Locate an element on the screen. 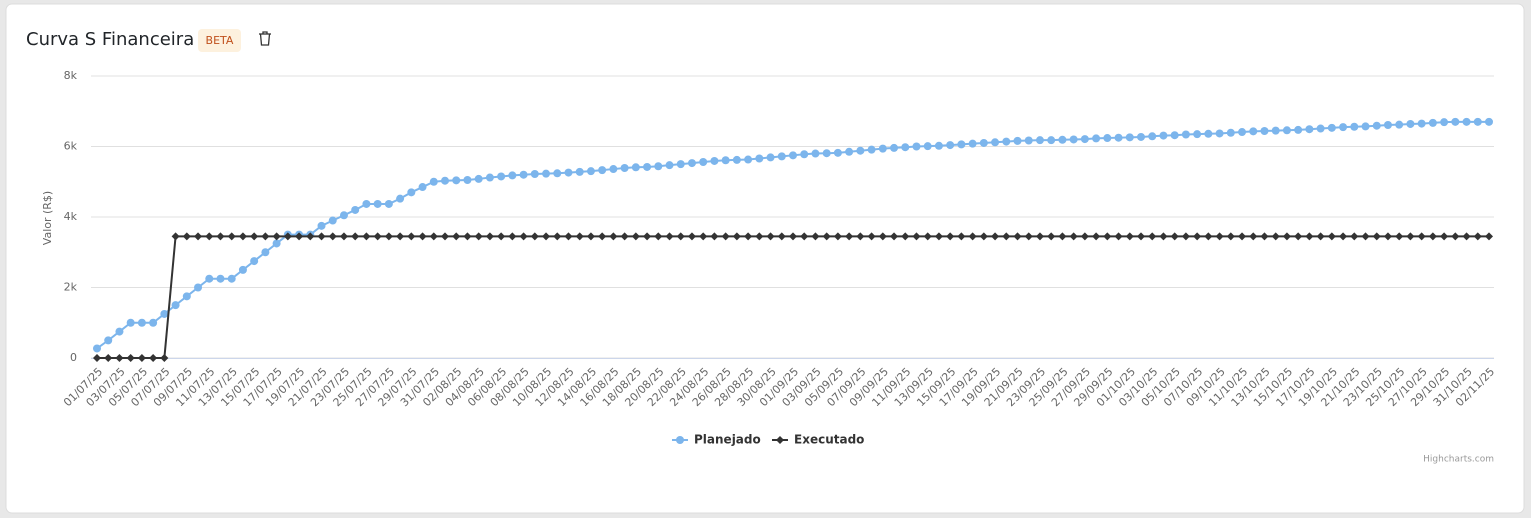  delete-icon is located at coordinates (265, 38).